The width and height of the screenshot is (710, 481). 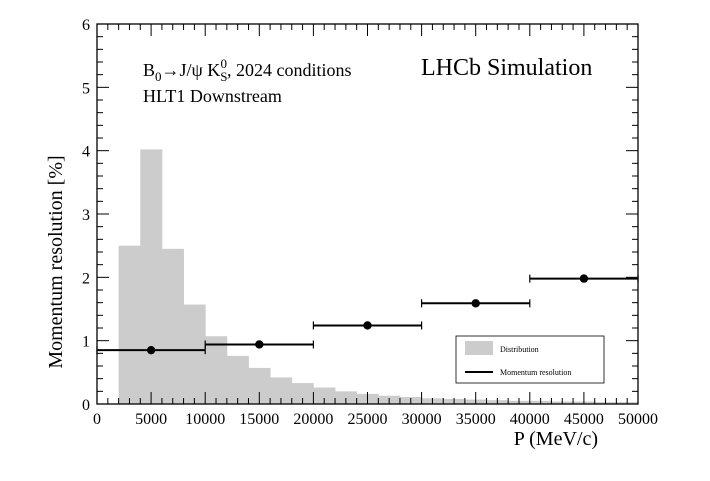 What do you see at coordinates (259, 419) in the screenshot?
I see `x-tick-label: 15000` at bounding box center [259, 419].